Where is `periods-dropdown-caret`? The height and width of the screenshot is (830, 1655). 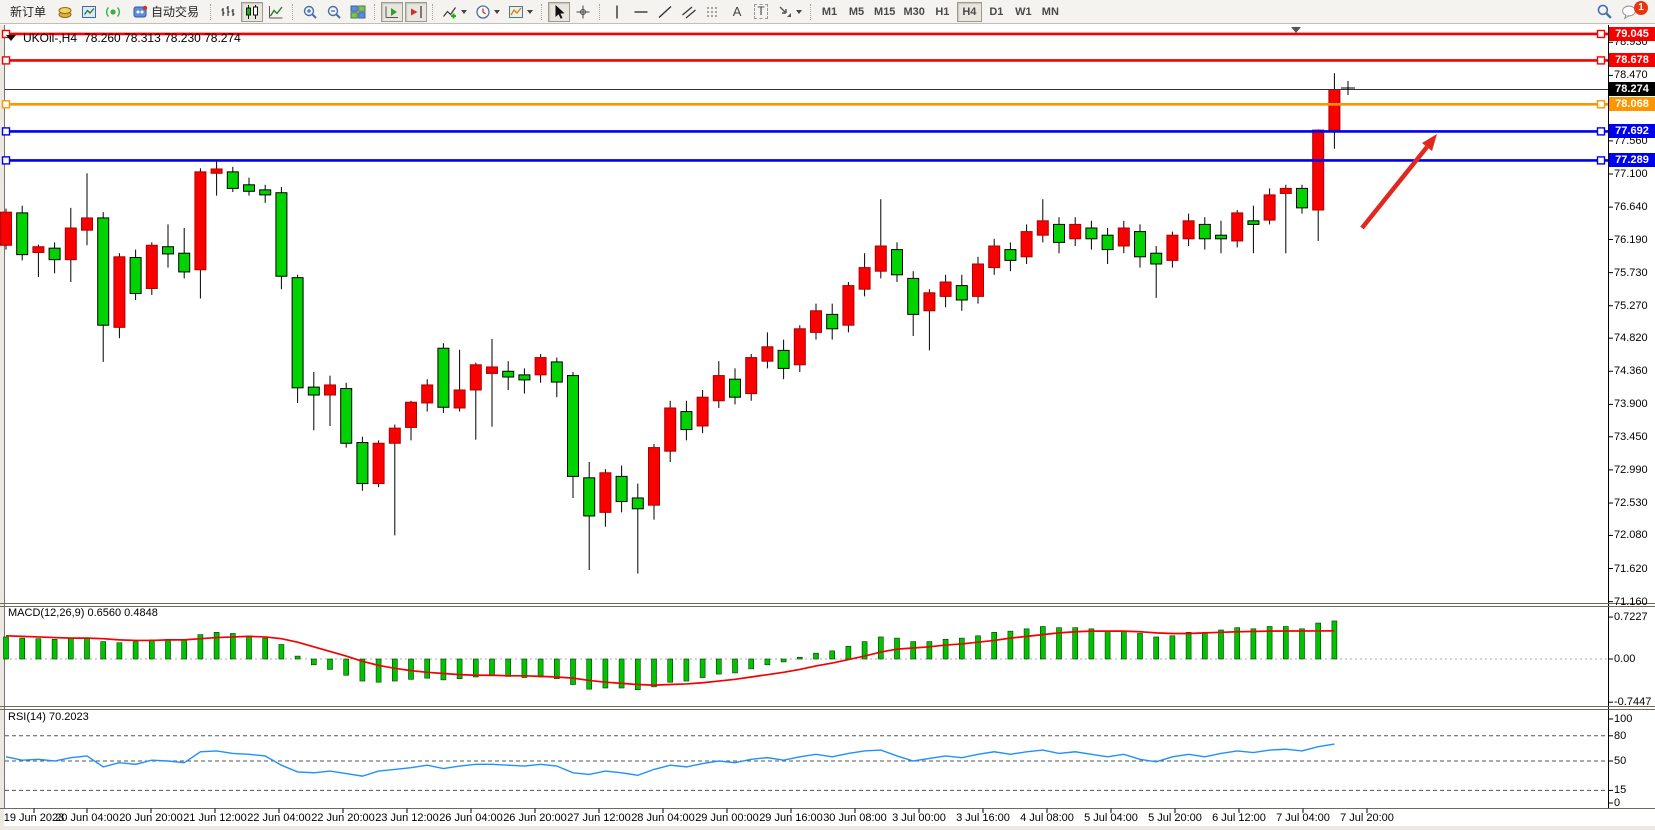 periods-dropdown-caret is located at coordinates (497, 11).